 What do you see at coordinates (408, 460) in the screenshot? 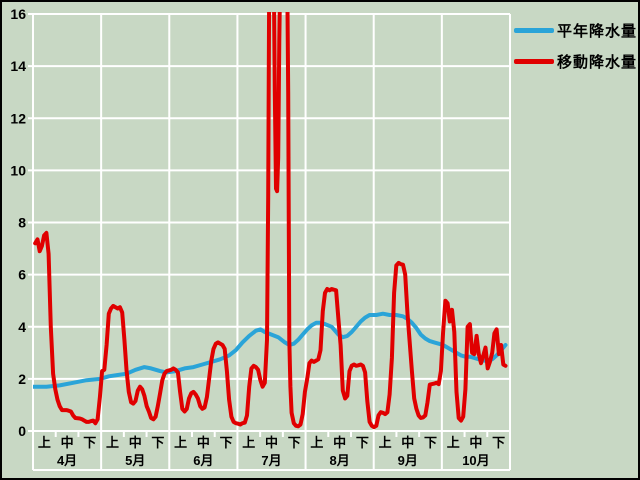
I see `month-label: 9月` at bounding box center [408, 460].